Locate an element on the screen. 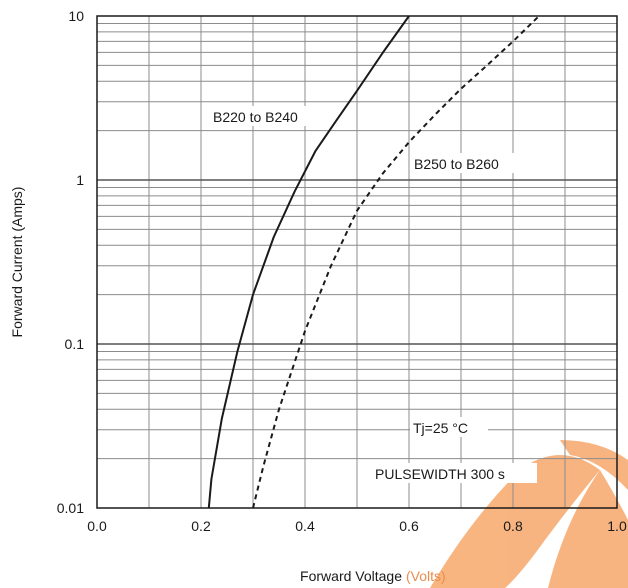 The width and height of the screenshot is (628, 588). series1-label-bg is located at coordinates (263, 116).